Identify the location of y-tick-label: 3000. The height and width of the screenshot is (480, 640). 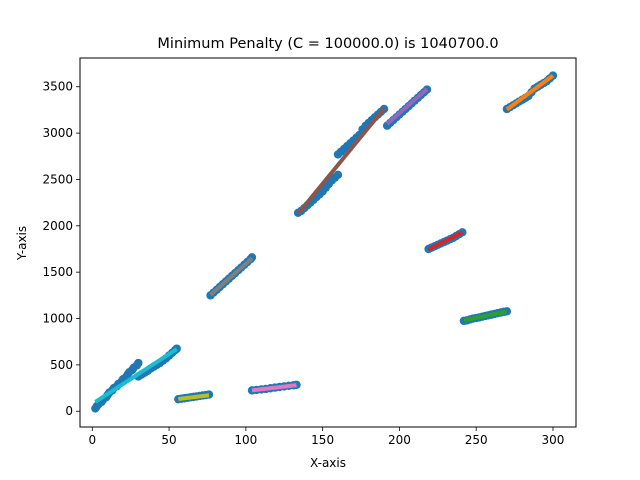
(57, 133).